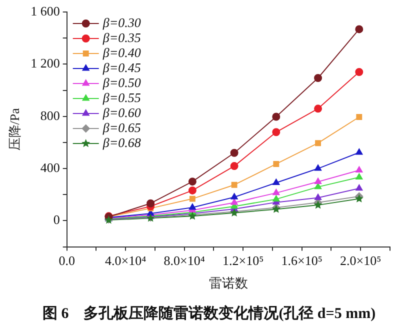 The height and width of the screenshot is (335, 418). Describe the element at coordinates (122, 112) in the screenshot. I see `legend-label: β=0.60` at that location.